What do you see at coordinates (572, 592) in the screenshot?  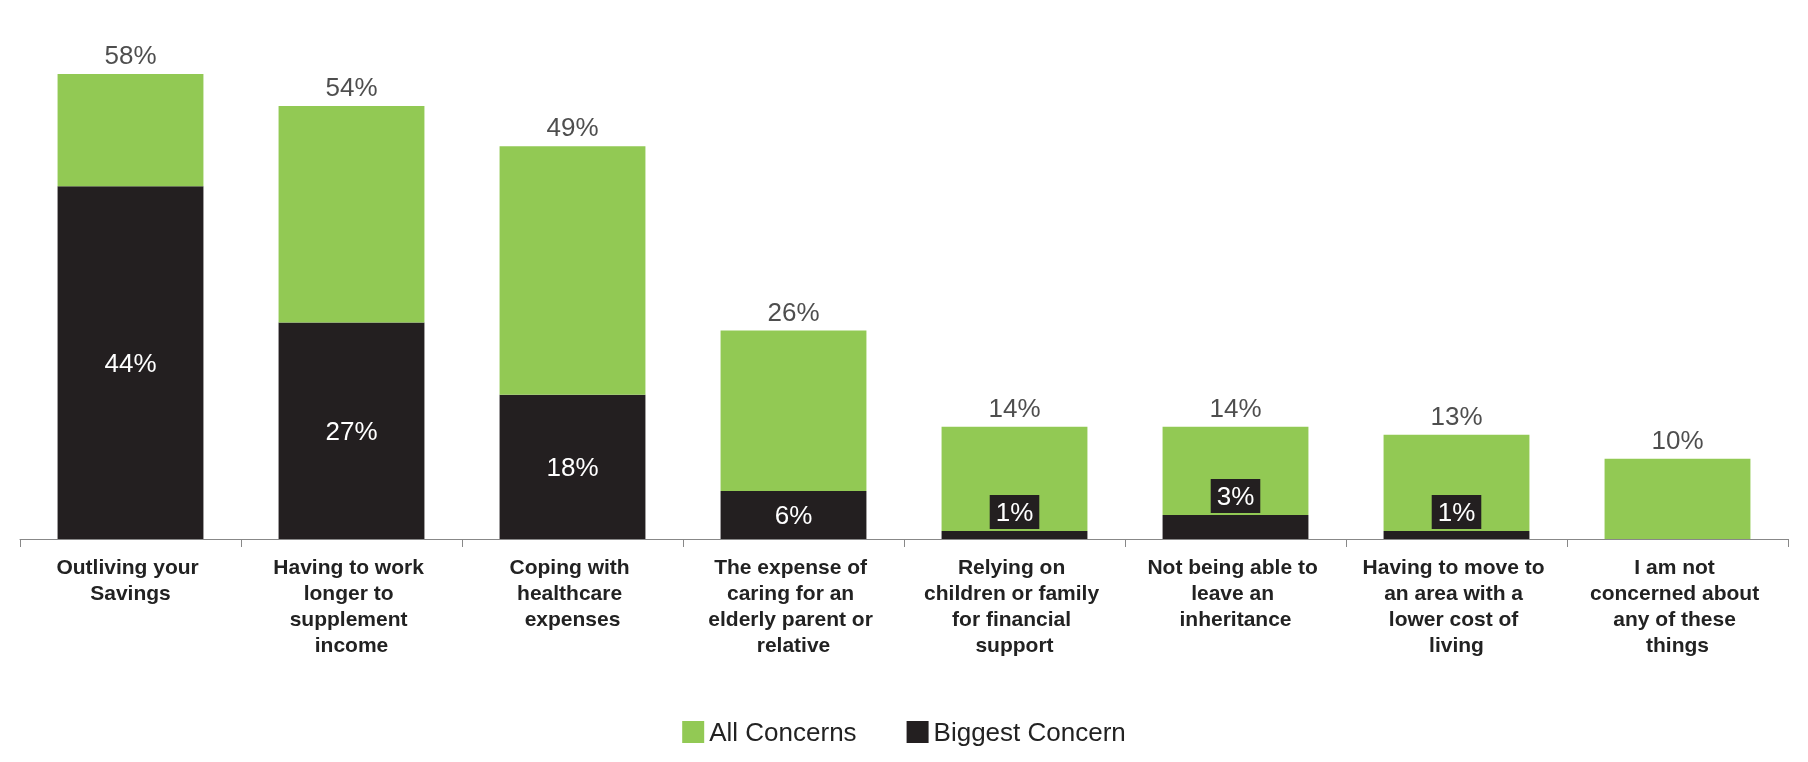 I see `x-tick-label: Coping with healthcare expenses` at bounding box center [572, 592].